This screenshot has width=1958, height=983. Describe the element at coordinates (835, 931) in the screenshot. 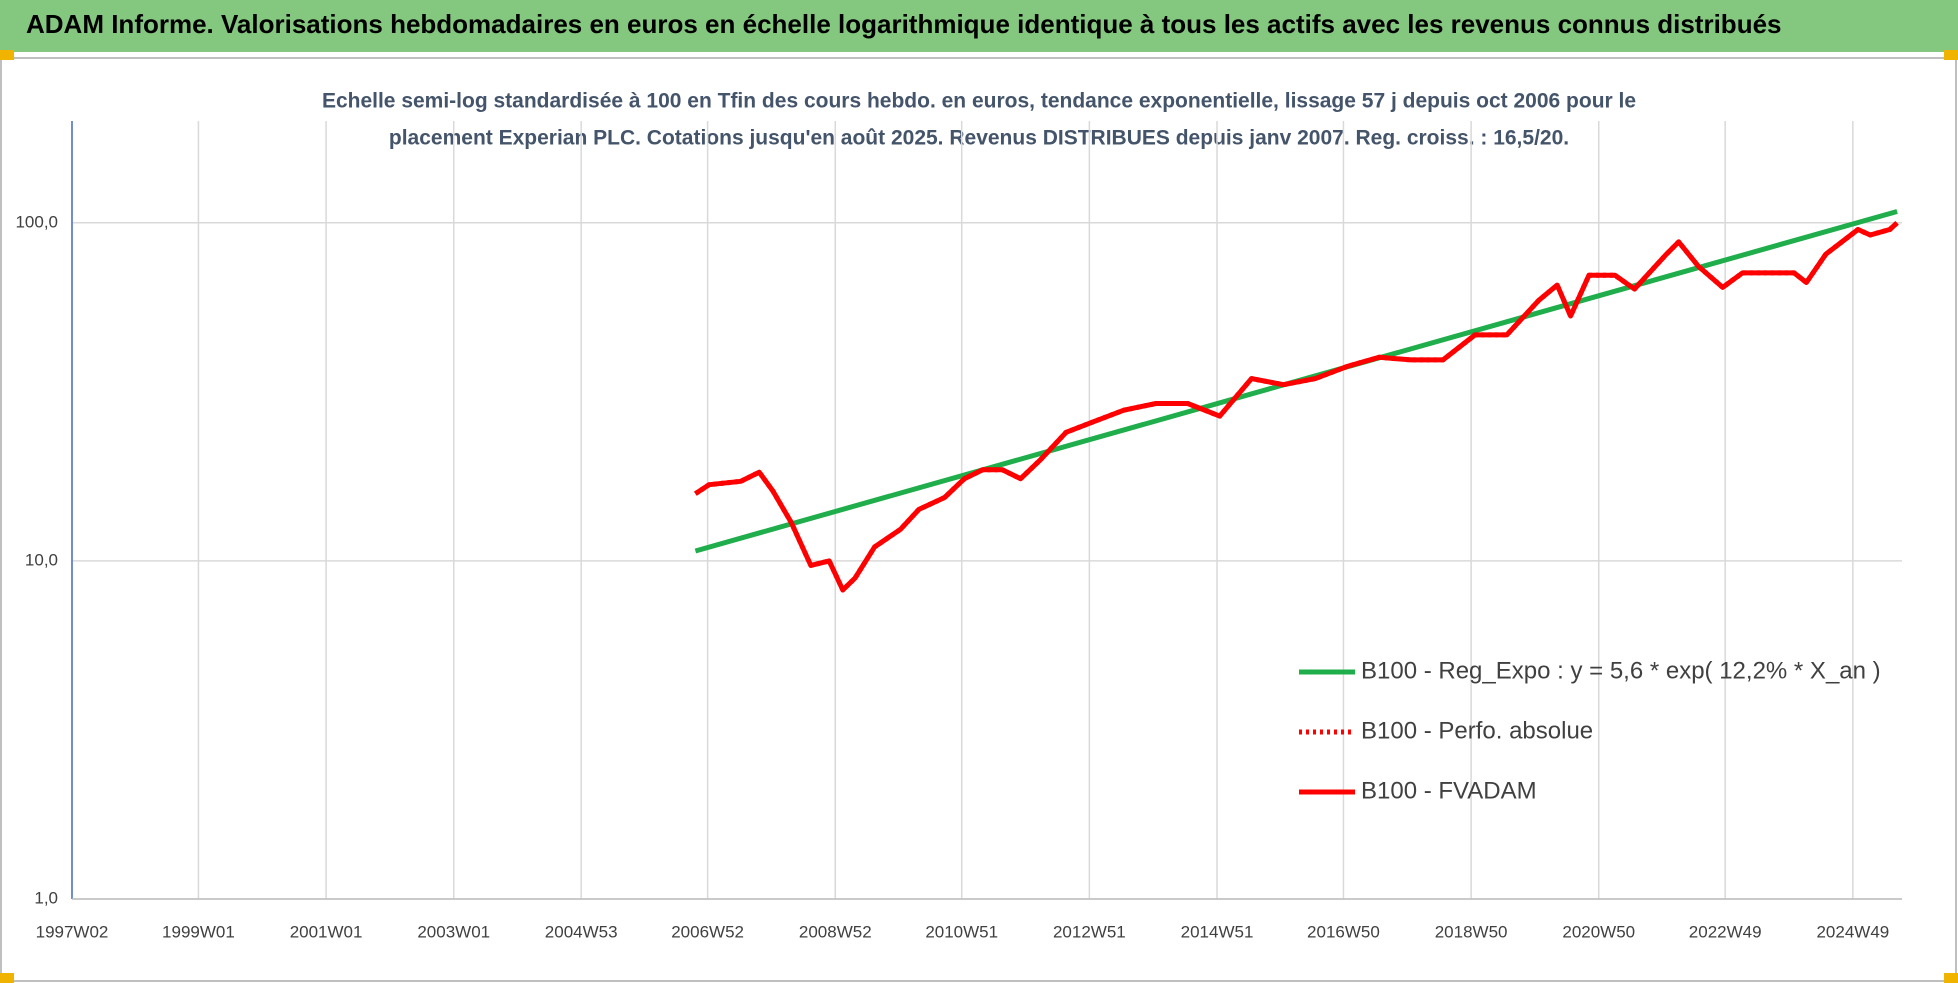

I see `x-tick-label: 2008W52` at that location.